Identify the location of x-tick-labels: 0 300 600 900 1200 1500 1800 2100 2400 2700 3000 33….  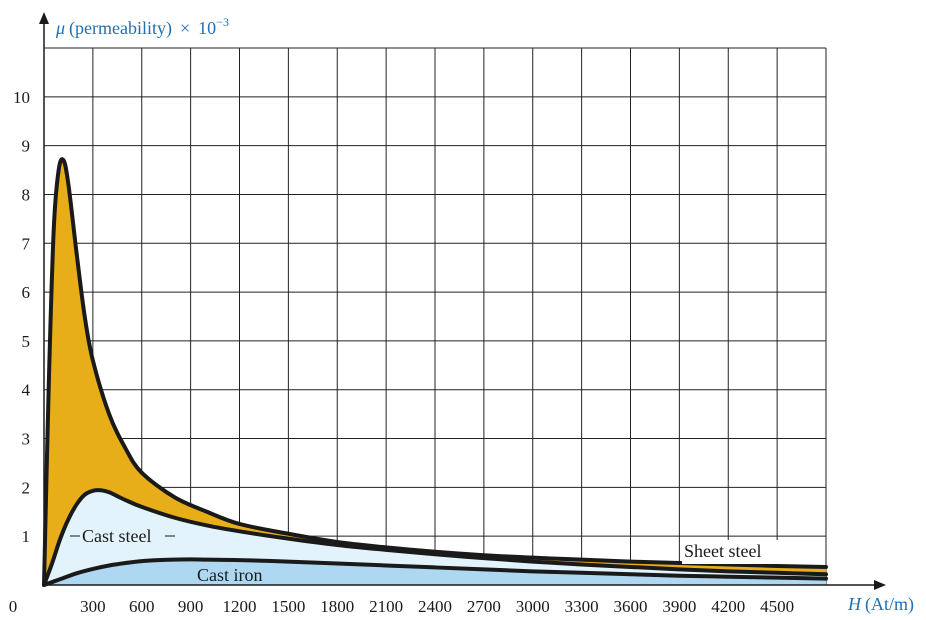
(401, 606).